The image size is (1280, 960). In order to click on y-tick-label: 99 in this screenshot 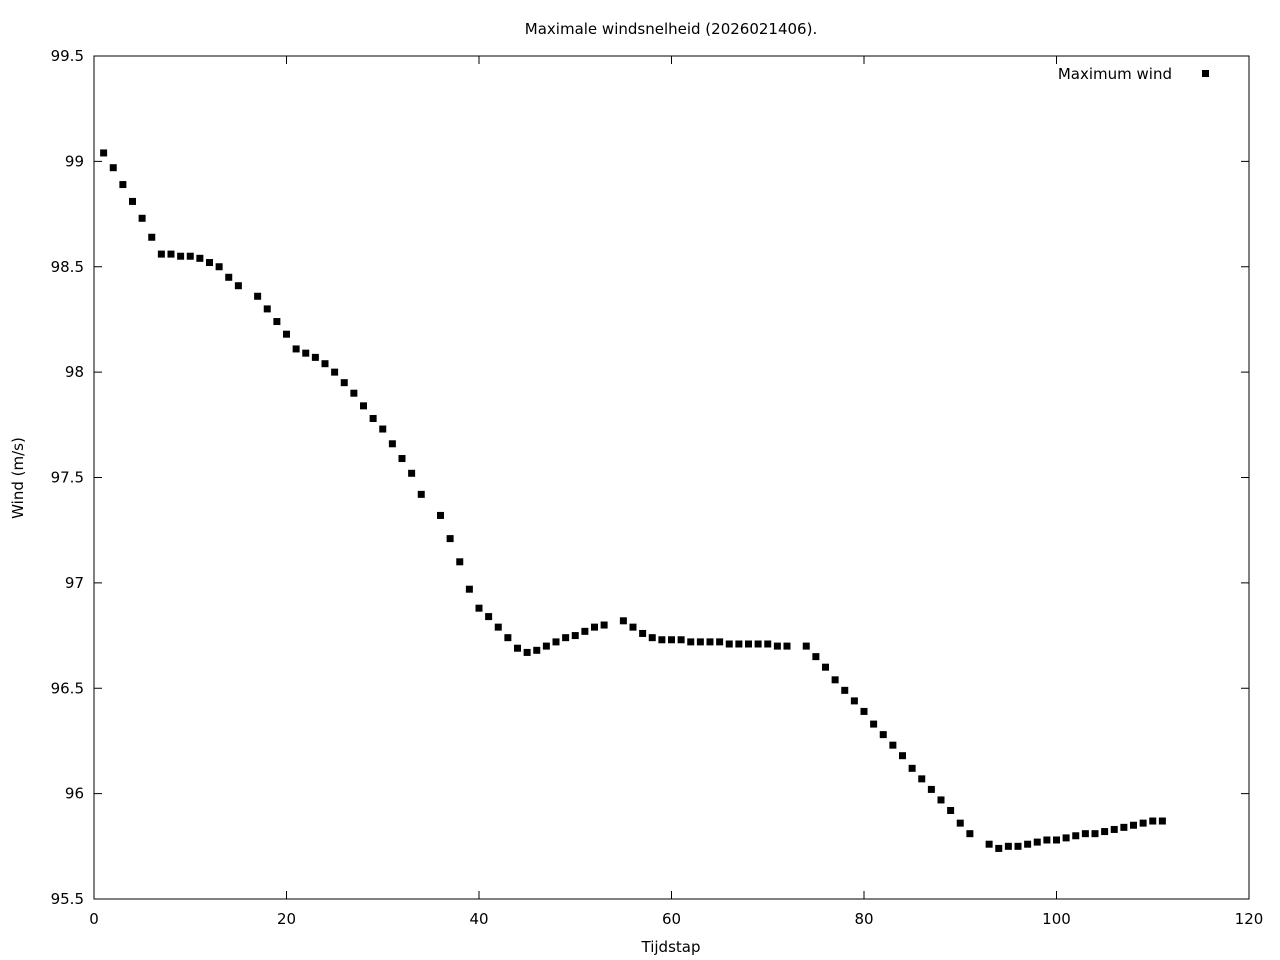, I will do `click(74, 161)`.